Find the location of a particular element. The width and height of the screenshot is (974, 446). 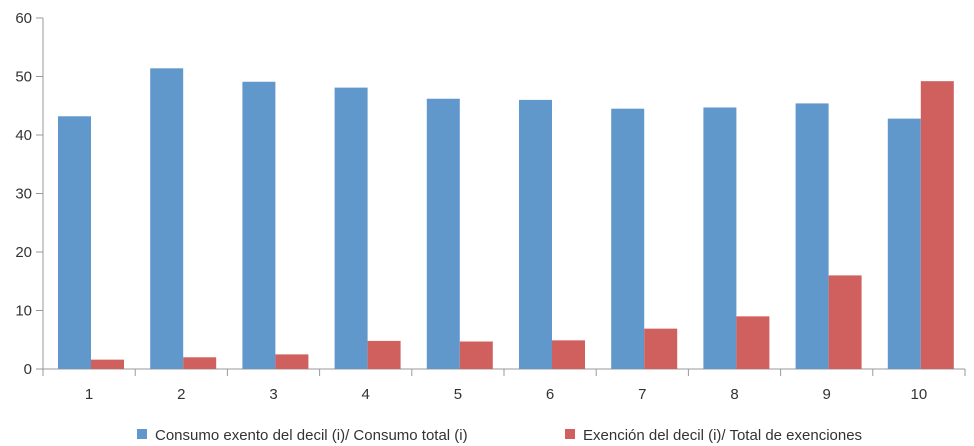

y-axis: 0 10 20 30 40 50 60 is located at coordinates (29, 194).